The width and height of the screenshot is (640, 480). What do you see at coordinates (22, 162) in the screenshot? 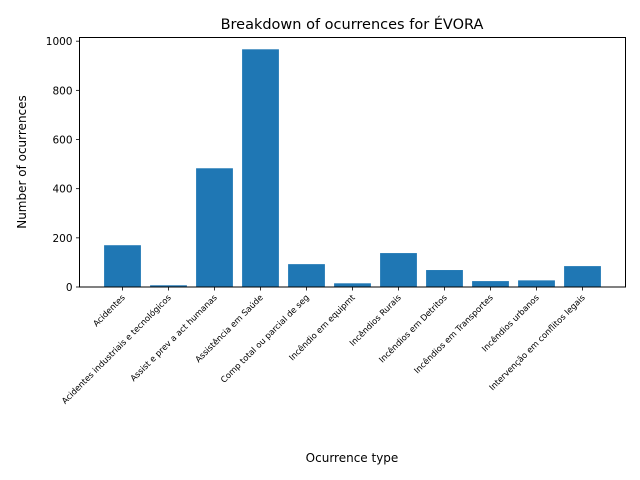
I see `y-axis-label: Number of ocurrences` at bounding box center [22, 162].